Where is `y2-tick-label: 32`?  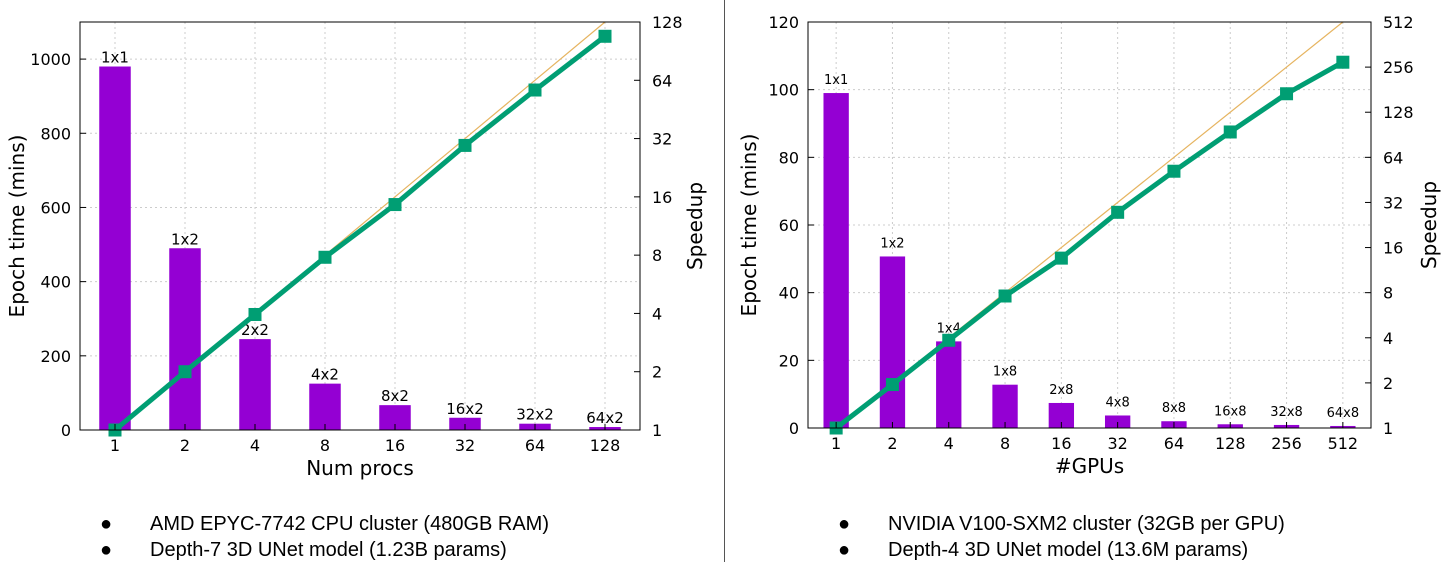
y2-tick-label: 32 is located at coordinates (662, 139).